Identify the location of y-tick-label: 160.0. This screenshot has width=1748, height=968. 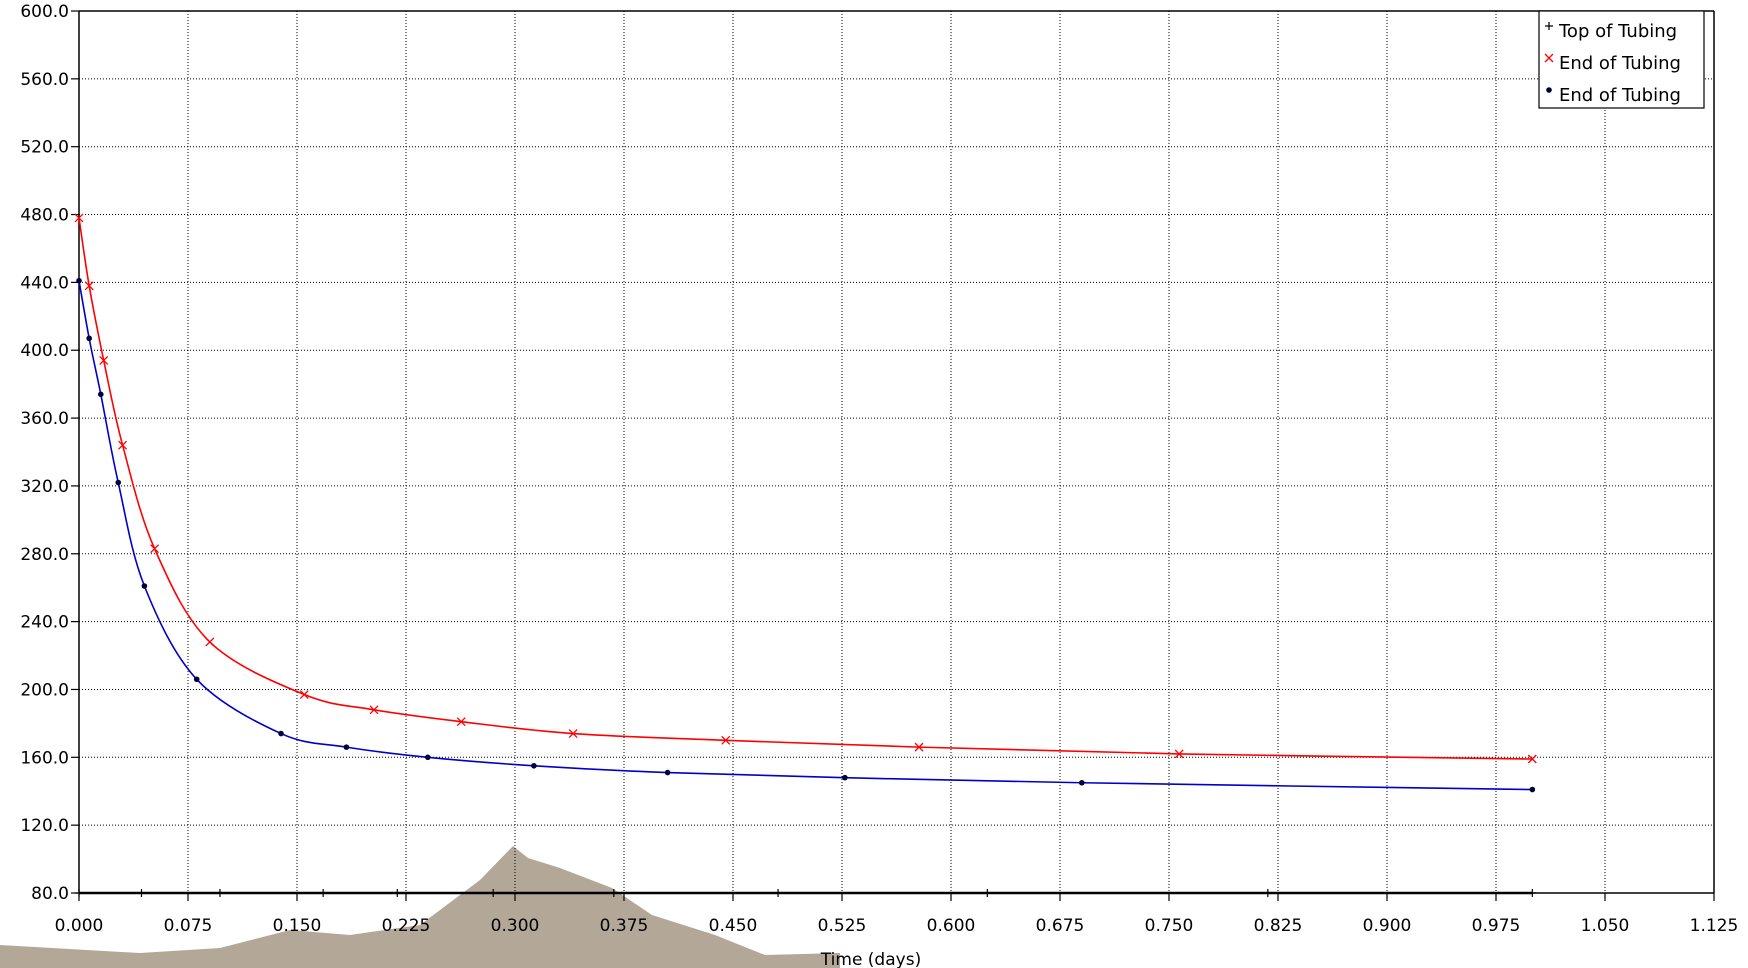
(44, 758).